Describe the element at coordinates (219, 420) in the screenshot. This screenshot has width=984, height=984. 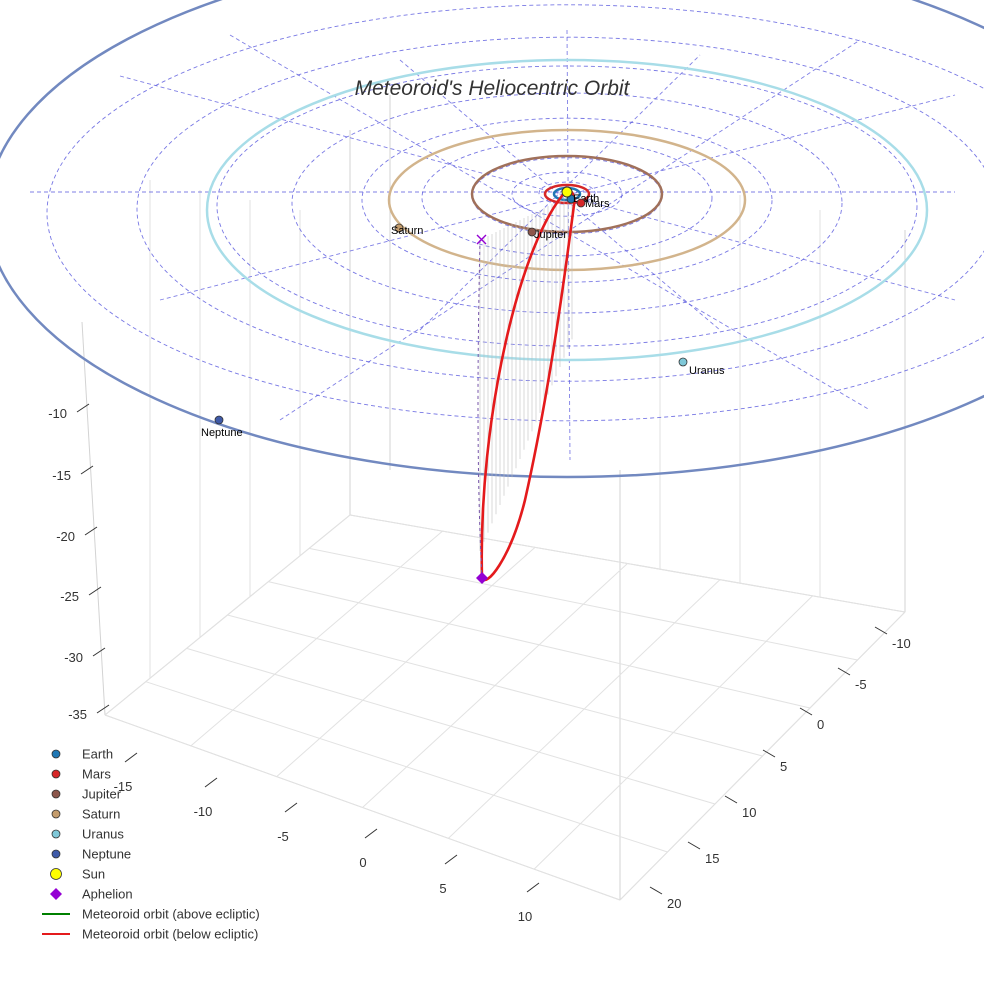
I see `planet-neptune-marker` at that location.